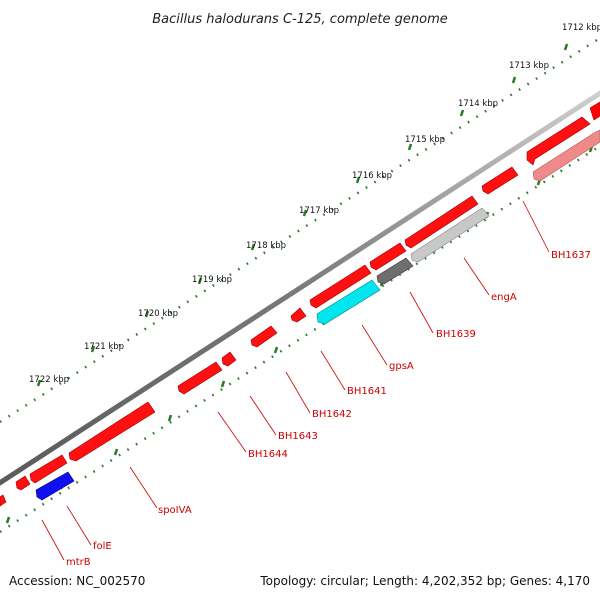 The height and width of the screenshot is (600, 600). I want to click on ruler-label-1712: 1712 kbp, so click(581, 28).